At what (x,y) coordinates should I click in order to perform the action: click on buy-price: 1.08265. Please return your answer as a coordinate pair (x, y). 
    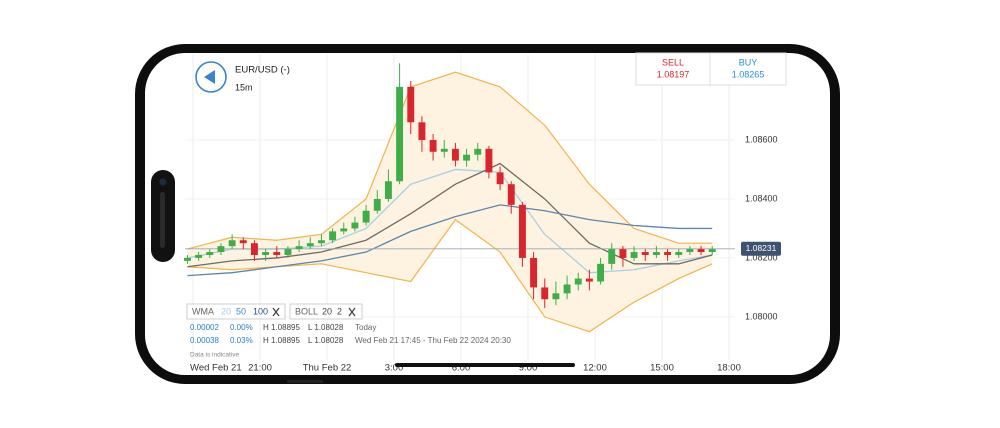
    Looking at the image, I should click on (748, 74).